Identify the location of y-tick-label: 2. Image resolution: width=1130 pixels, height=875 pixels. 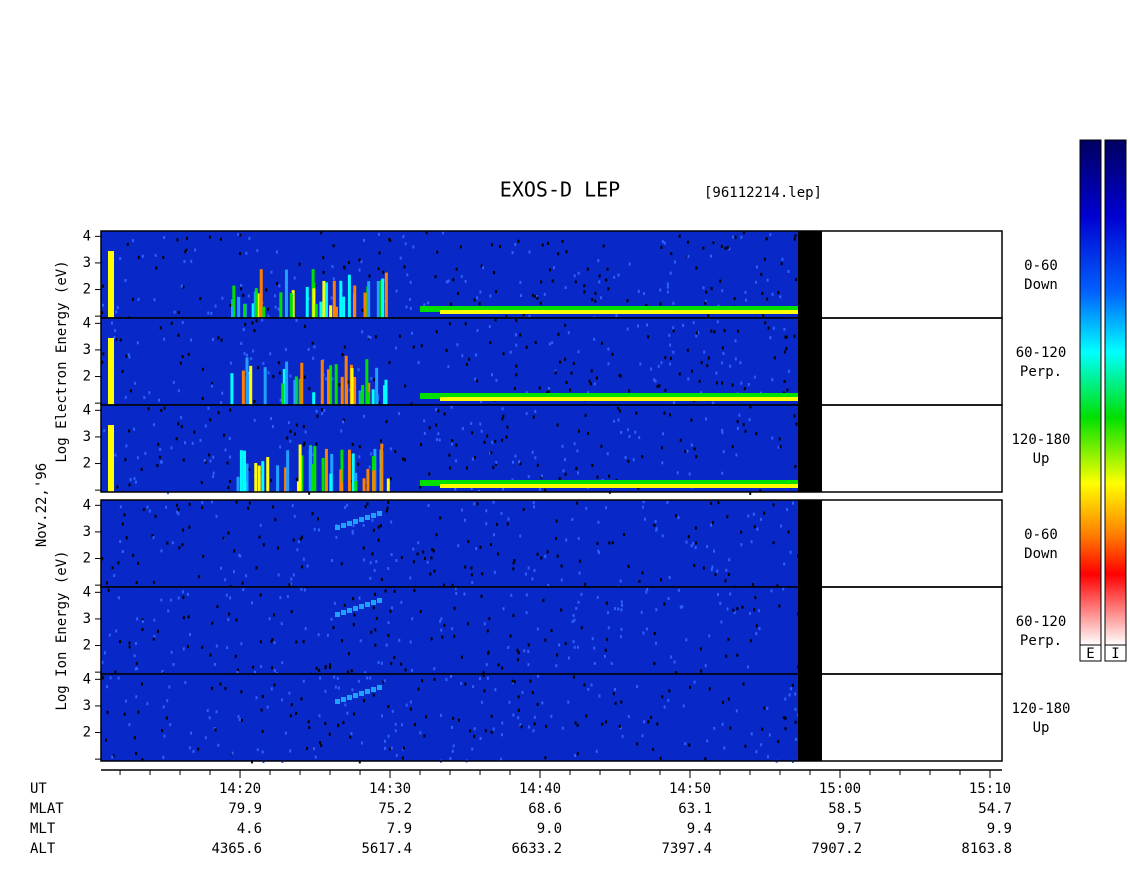
(87, 733).